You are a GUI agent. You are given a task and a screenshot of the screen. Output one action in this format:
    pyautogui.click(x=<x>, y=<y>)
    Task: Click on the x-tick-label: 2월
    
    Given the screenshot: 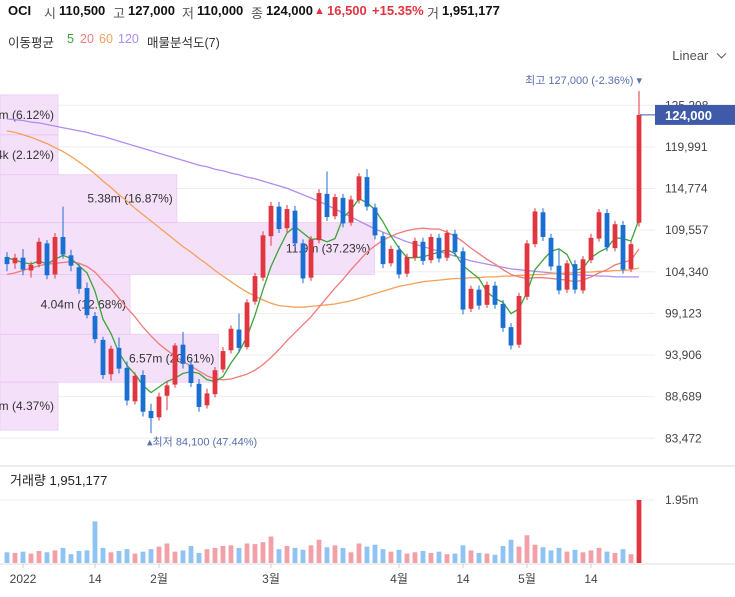 What is the action you would take?
    pyautogui.click(x=159, y=579)
    